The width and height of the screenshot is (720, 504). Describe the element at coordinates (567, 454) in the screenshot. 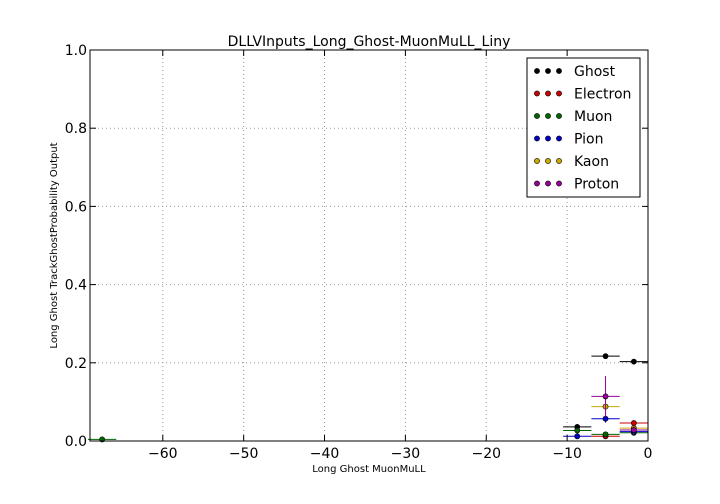

I see `x-tick-label: −10` at that location.